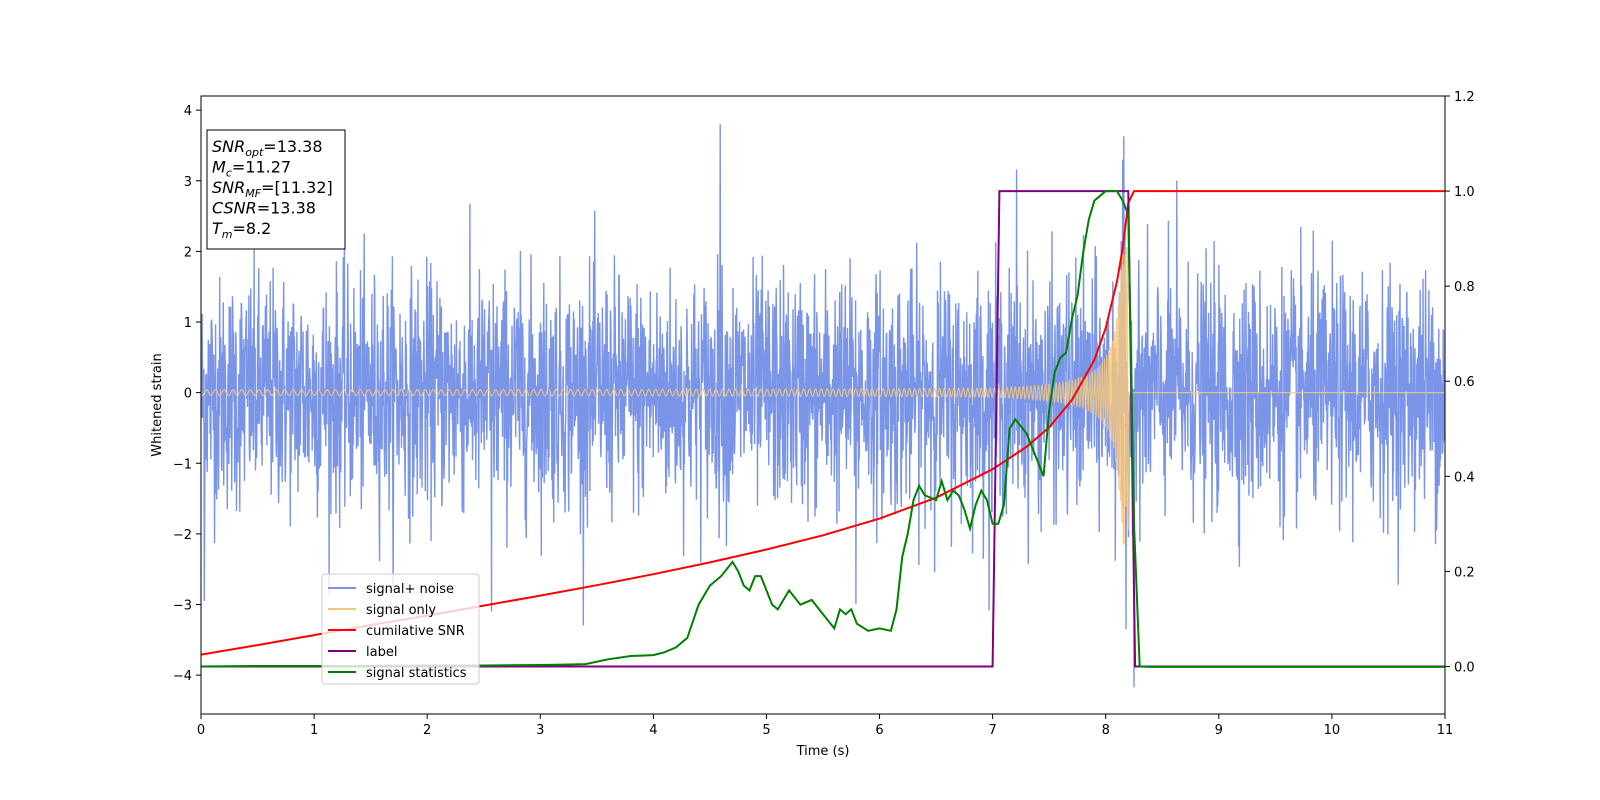 The height and width of the screenshot is (800, 1600). Describe the element at coordinates (254, 152) in the screenshot. I see `info-subscript: opt` at that location.